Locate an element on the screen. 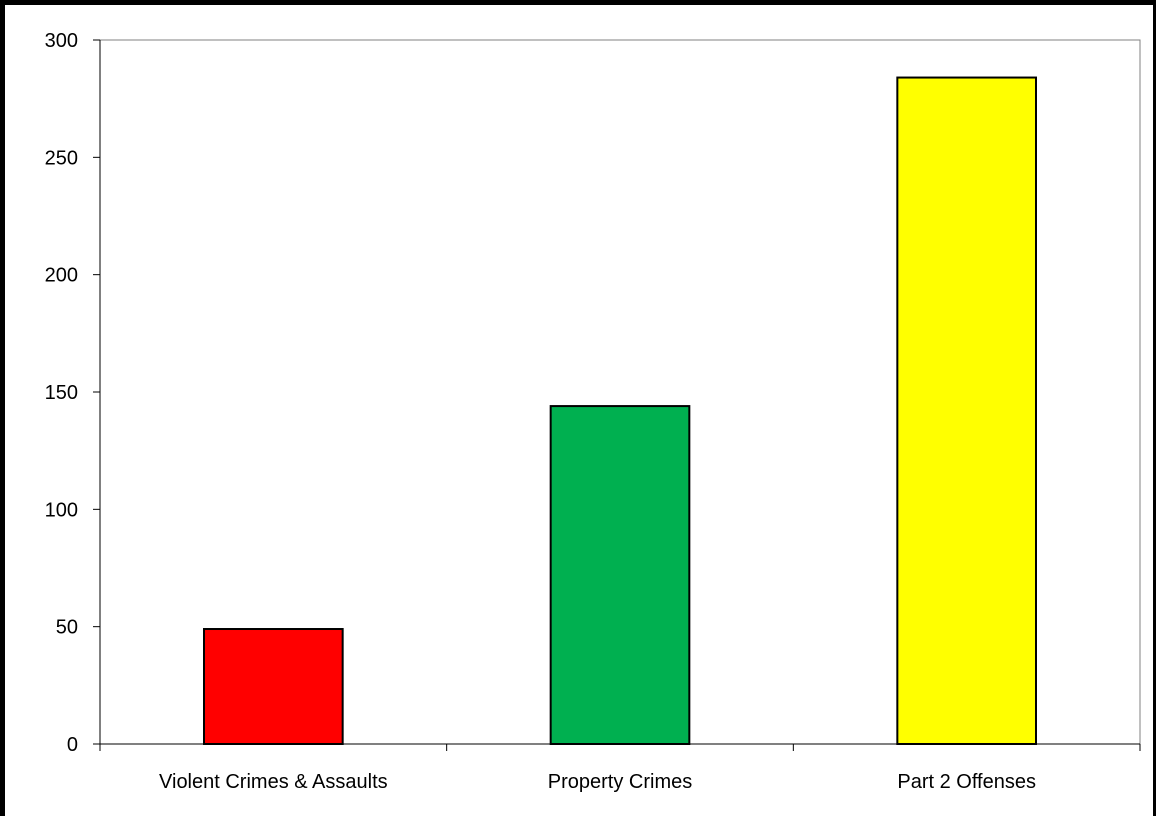  y-tick-label: 200 is located at coordinates (61, 276).